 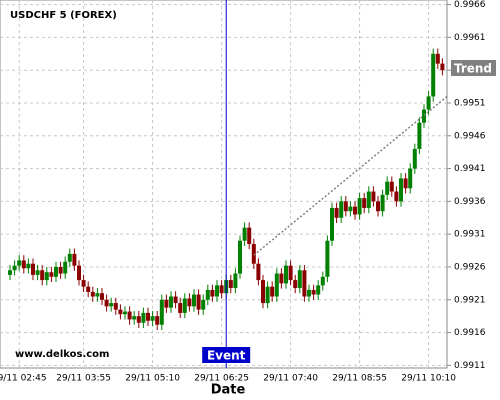 I want to click on event-label-box, so click(x=226, y=355).